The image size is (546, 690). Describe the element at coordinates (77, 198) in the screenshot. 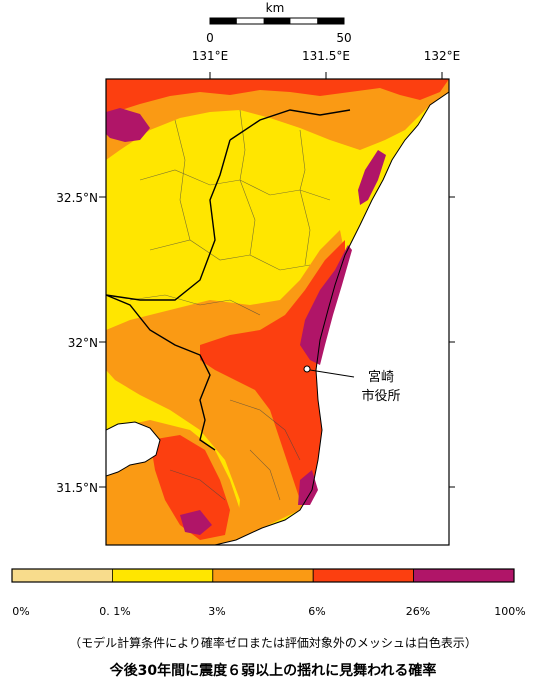

I see `lat-label-32-5: 32.5°N` at that location.